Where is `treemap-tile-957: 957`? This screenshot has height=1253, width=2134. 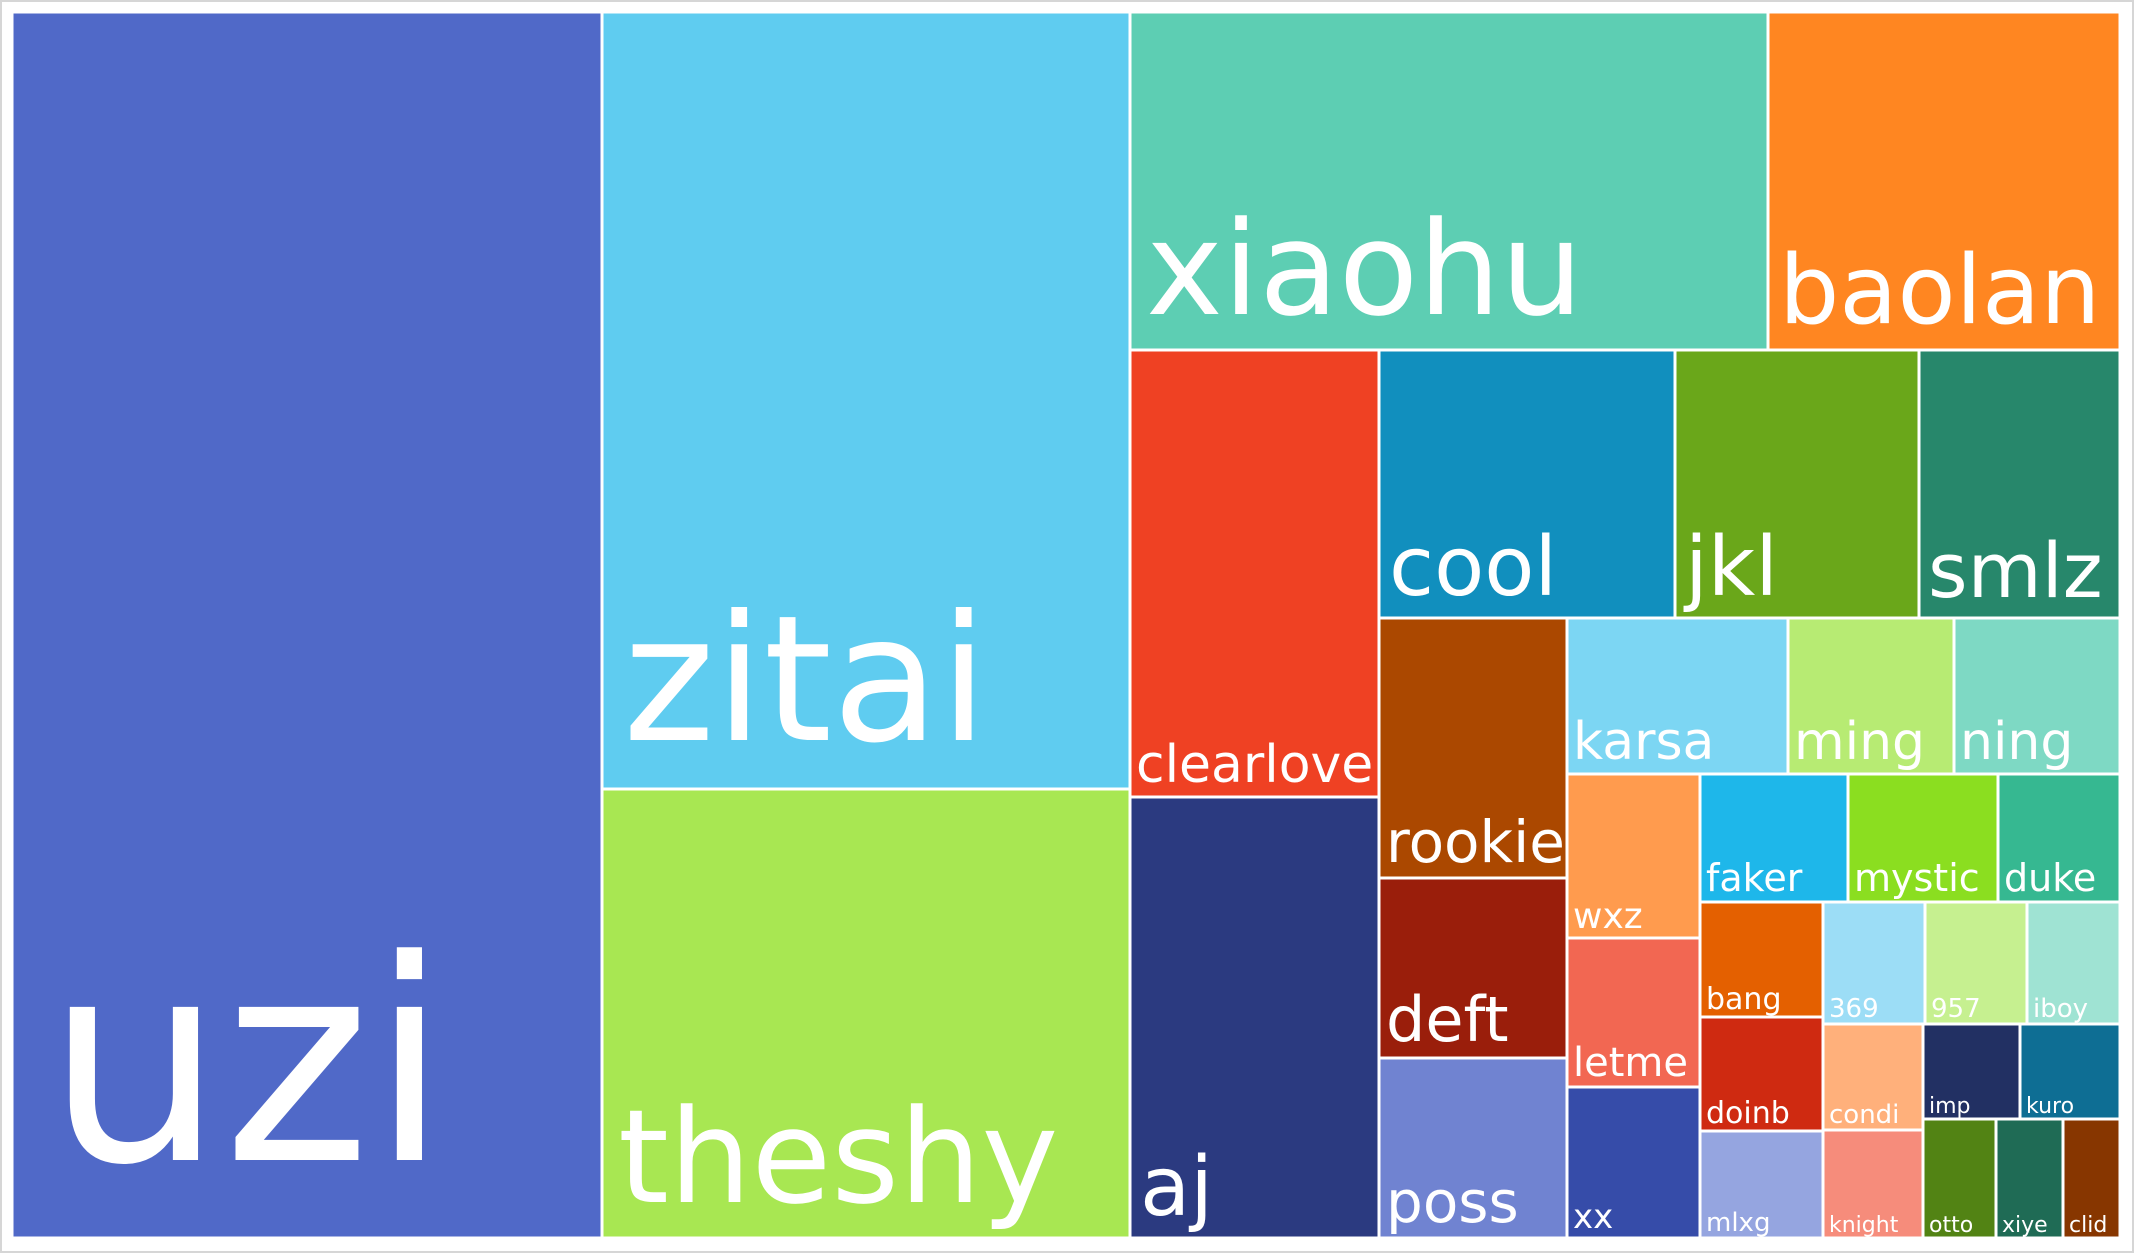 treemap-tile-957: 957 is located at coordinates (1976, 963).